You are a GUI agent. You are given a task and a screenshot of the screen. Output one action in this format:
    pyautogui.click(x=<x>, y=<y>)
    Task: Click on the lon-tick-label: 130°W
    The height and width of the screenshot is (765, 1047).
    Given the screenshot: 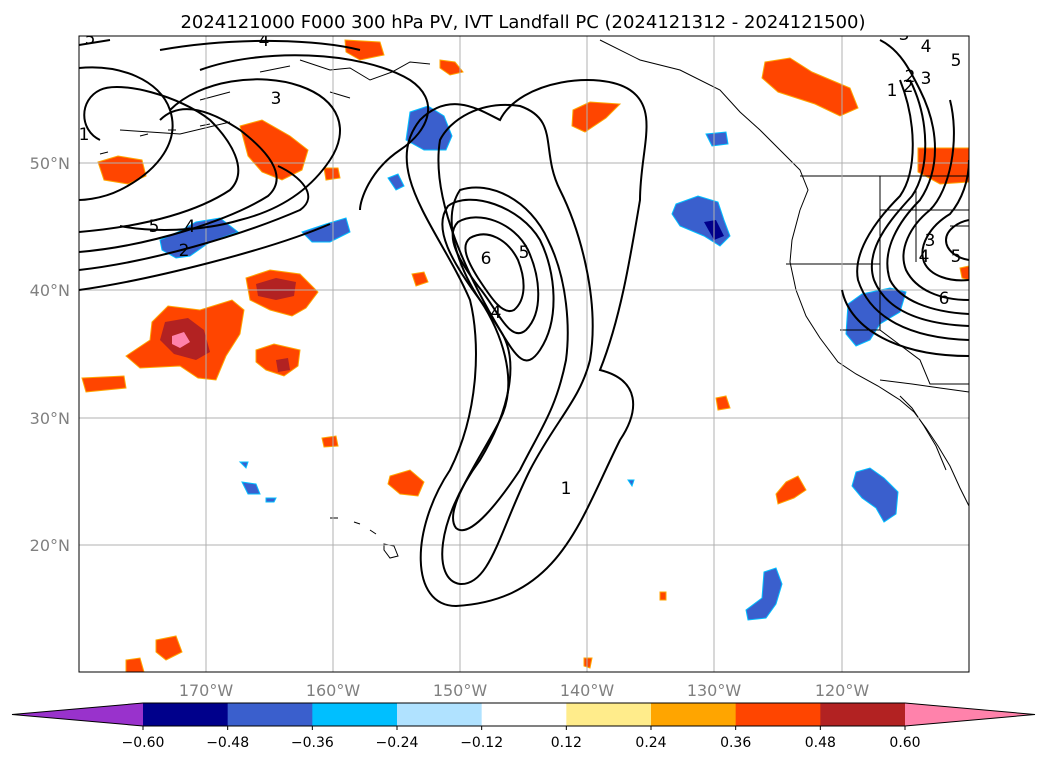 What is the action you would take?
    pyautogui.click(x=714, y=690)
    